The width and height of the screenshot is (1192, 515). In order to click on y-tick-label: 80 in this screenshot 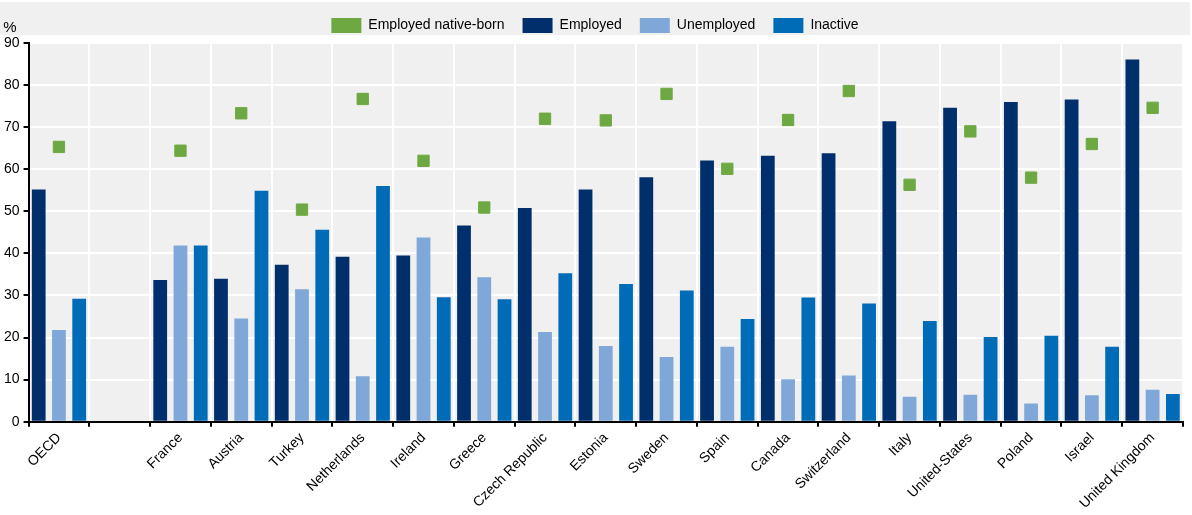, I will do `click(11, 83)`.